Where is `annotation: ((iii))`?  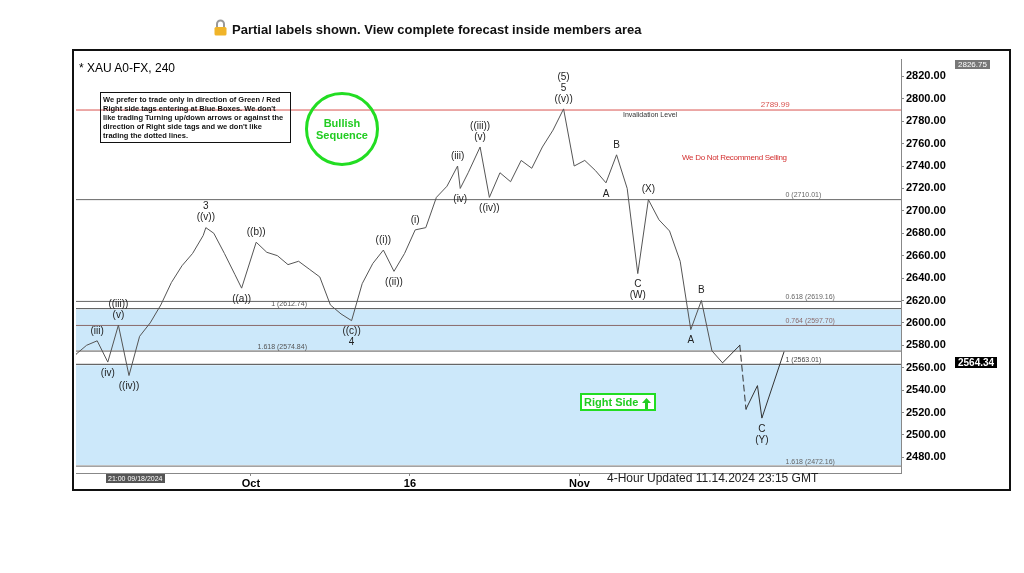
annotation: ((iii)) is located at coordinates (480, 125).